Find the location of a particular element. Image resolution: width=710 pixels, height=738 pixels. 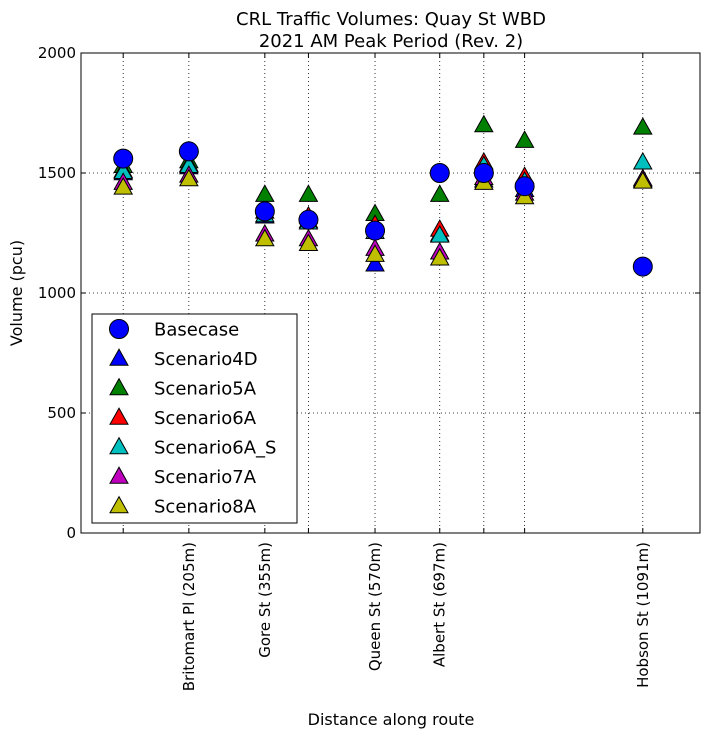

legend-label-scenario8a: Scenario8A is located at coordinates (205, 507).